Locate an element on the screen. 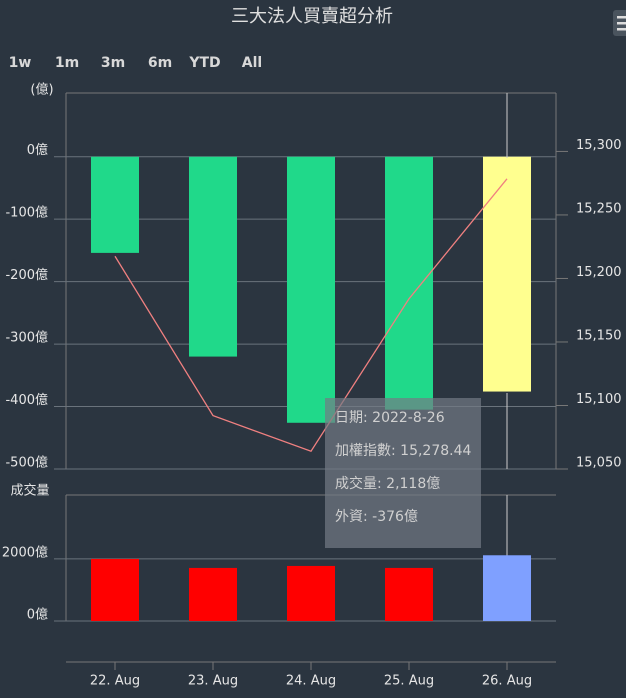 This screenshot has height=698, width=626. tooltip-line: 成交量: 2,118億 is located at coordinates (387, 483).